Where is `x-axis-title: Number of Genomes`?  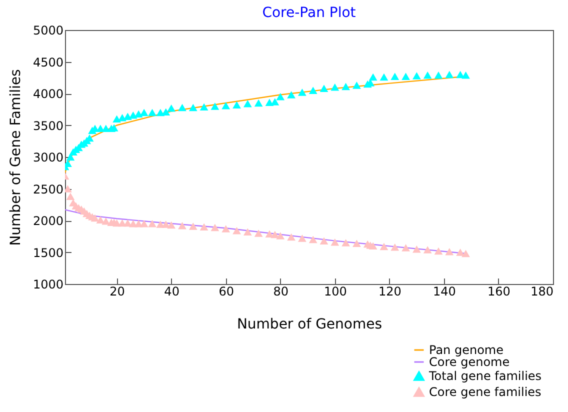 x-axis-title: Number of Genomes is located at coordinates (309, 324).